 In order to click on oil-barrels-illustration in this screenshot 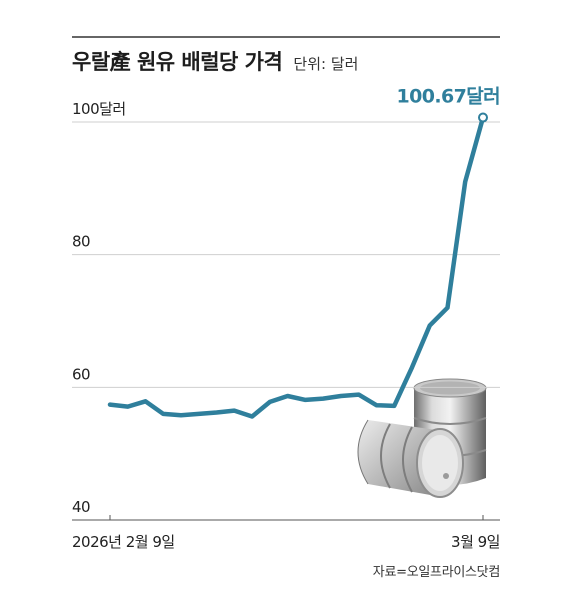, I will do `click(422, 438)`.